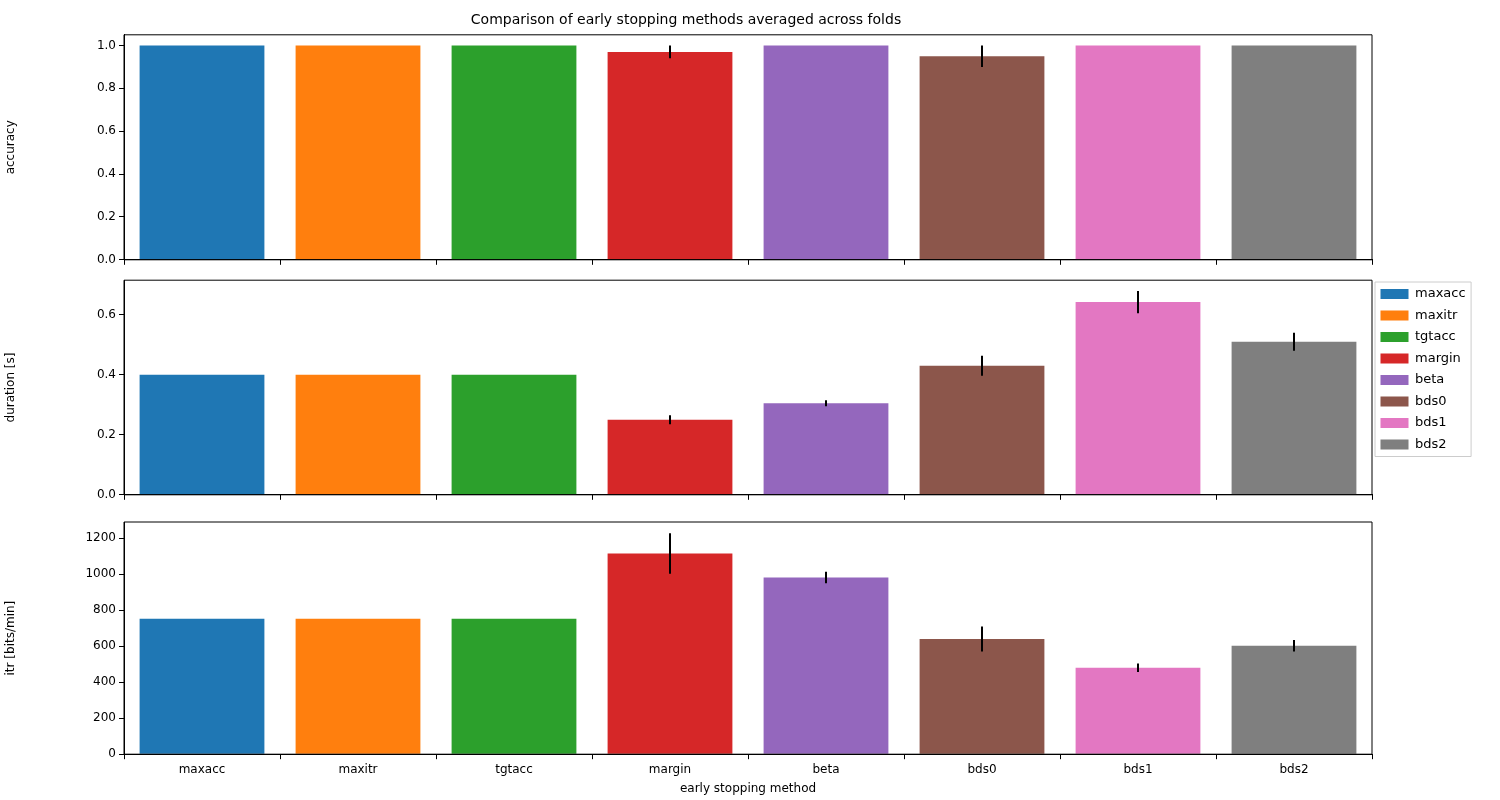 The height and width of the screenshot is (800, 1500). What do you see at coordinates (1138, 768) in the screenshot?
I see `x-tick-label: bds1` at bounding box center [1138, 768].